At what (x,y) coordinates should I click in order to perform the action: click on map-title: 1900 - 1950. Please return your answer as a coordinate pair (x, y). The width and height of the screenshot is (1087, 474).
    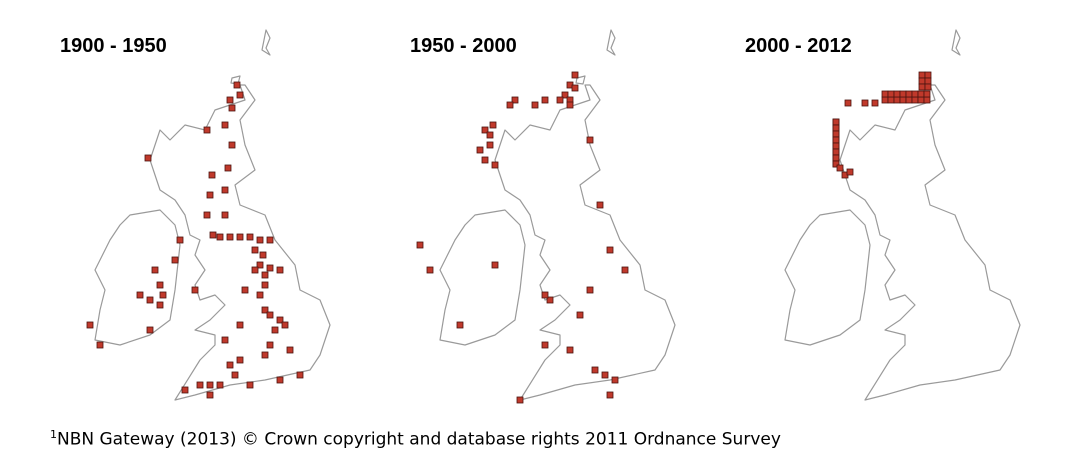
    Looking at the image, I should click on (113, 46).